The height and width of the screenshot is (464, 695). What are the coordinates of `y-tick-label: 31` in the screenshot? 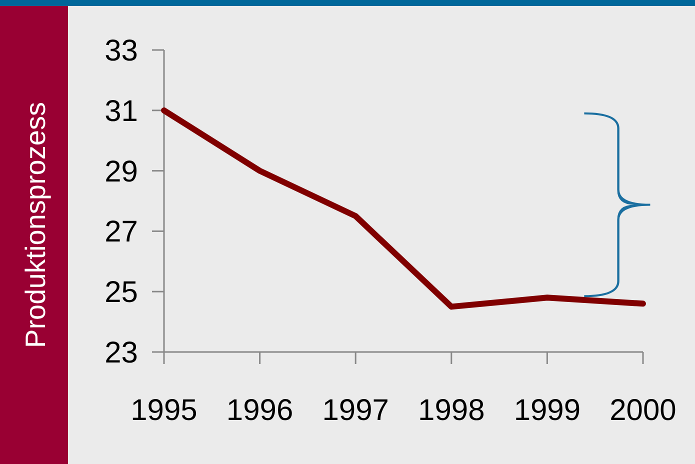 It's located at (121, 111).